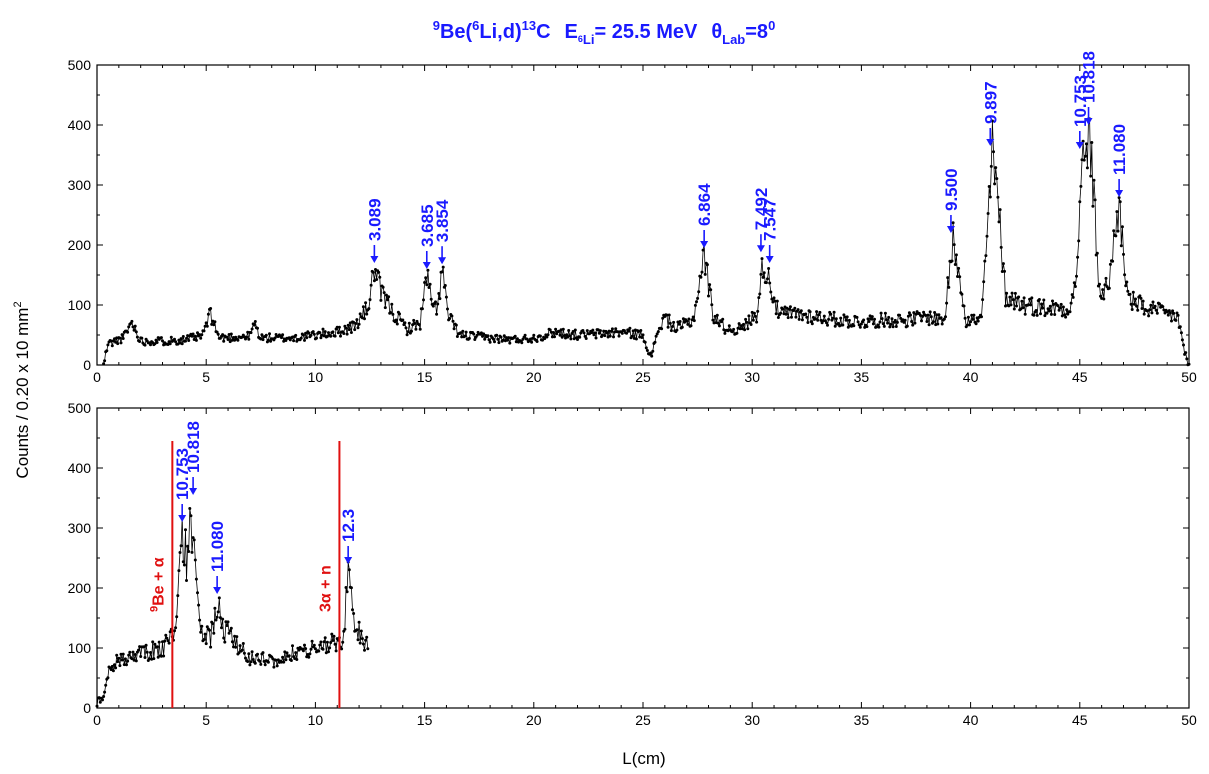  Describe the element at coordinates (18, 304) in the screenshot. I see `y-axis-title-sup: 2` at that location.